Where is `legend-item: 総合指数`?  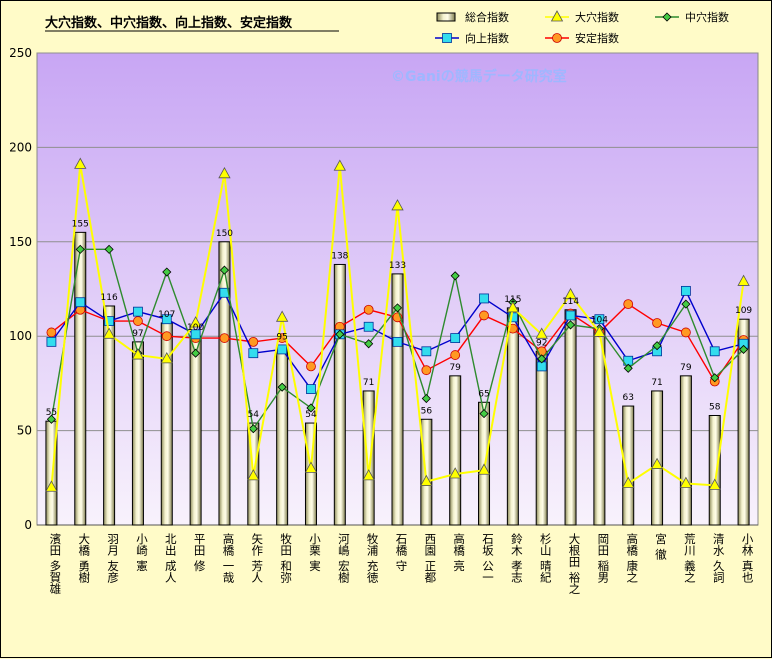
legend-item: 総合指数 is located at coordinates (472, 17).